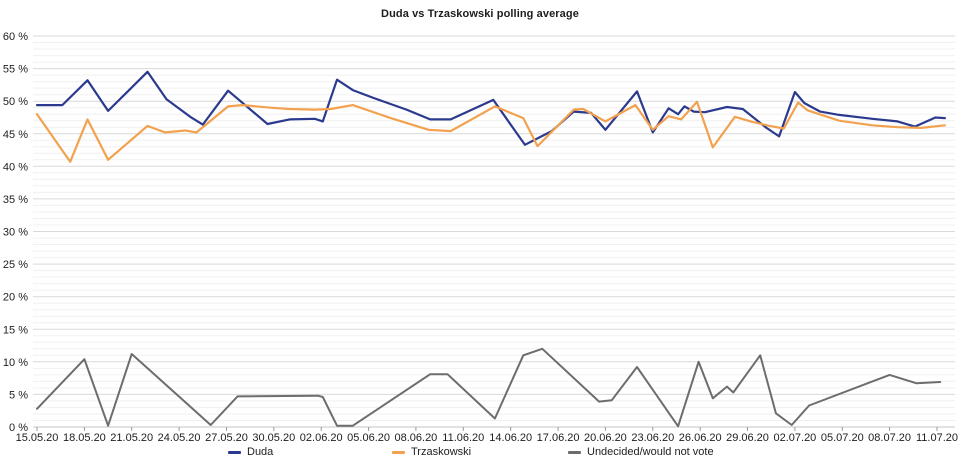 The height and width of the screenshot is (460, 960). What do you see at coordinates (842, 438) in the screenshot?
I see `x-tick-label: 05.07.20` at bounding box center [842, 438].